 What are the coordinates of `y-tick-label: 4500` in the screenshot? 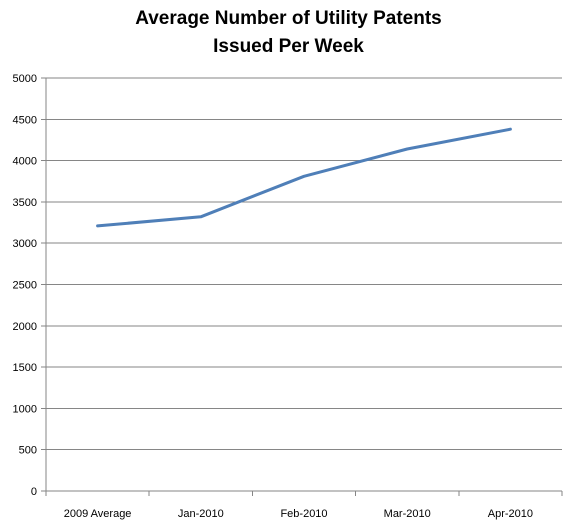 It's located at (25, 120).